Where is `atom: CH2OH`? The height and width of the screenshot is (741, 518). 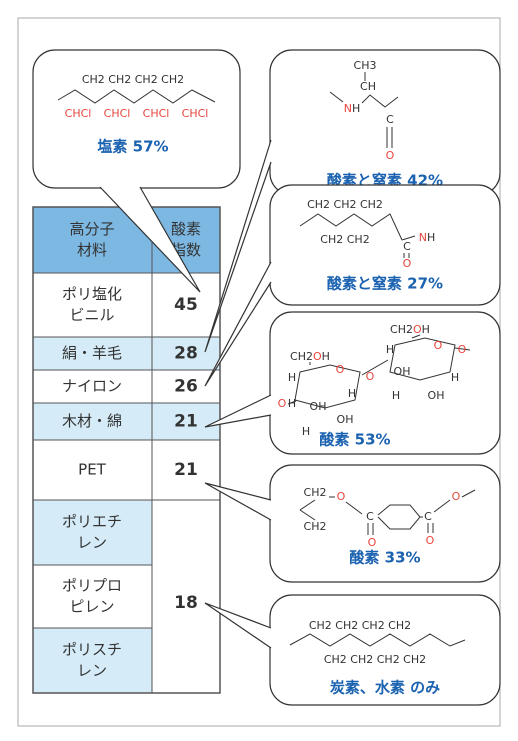 atom: CH2OH is located at coordinates (410, 329).